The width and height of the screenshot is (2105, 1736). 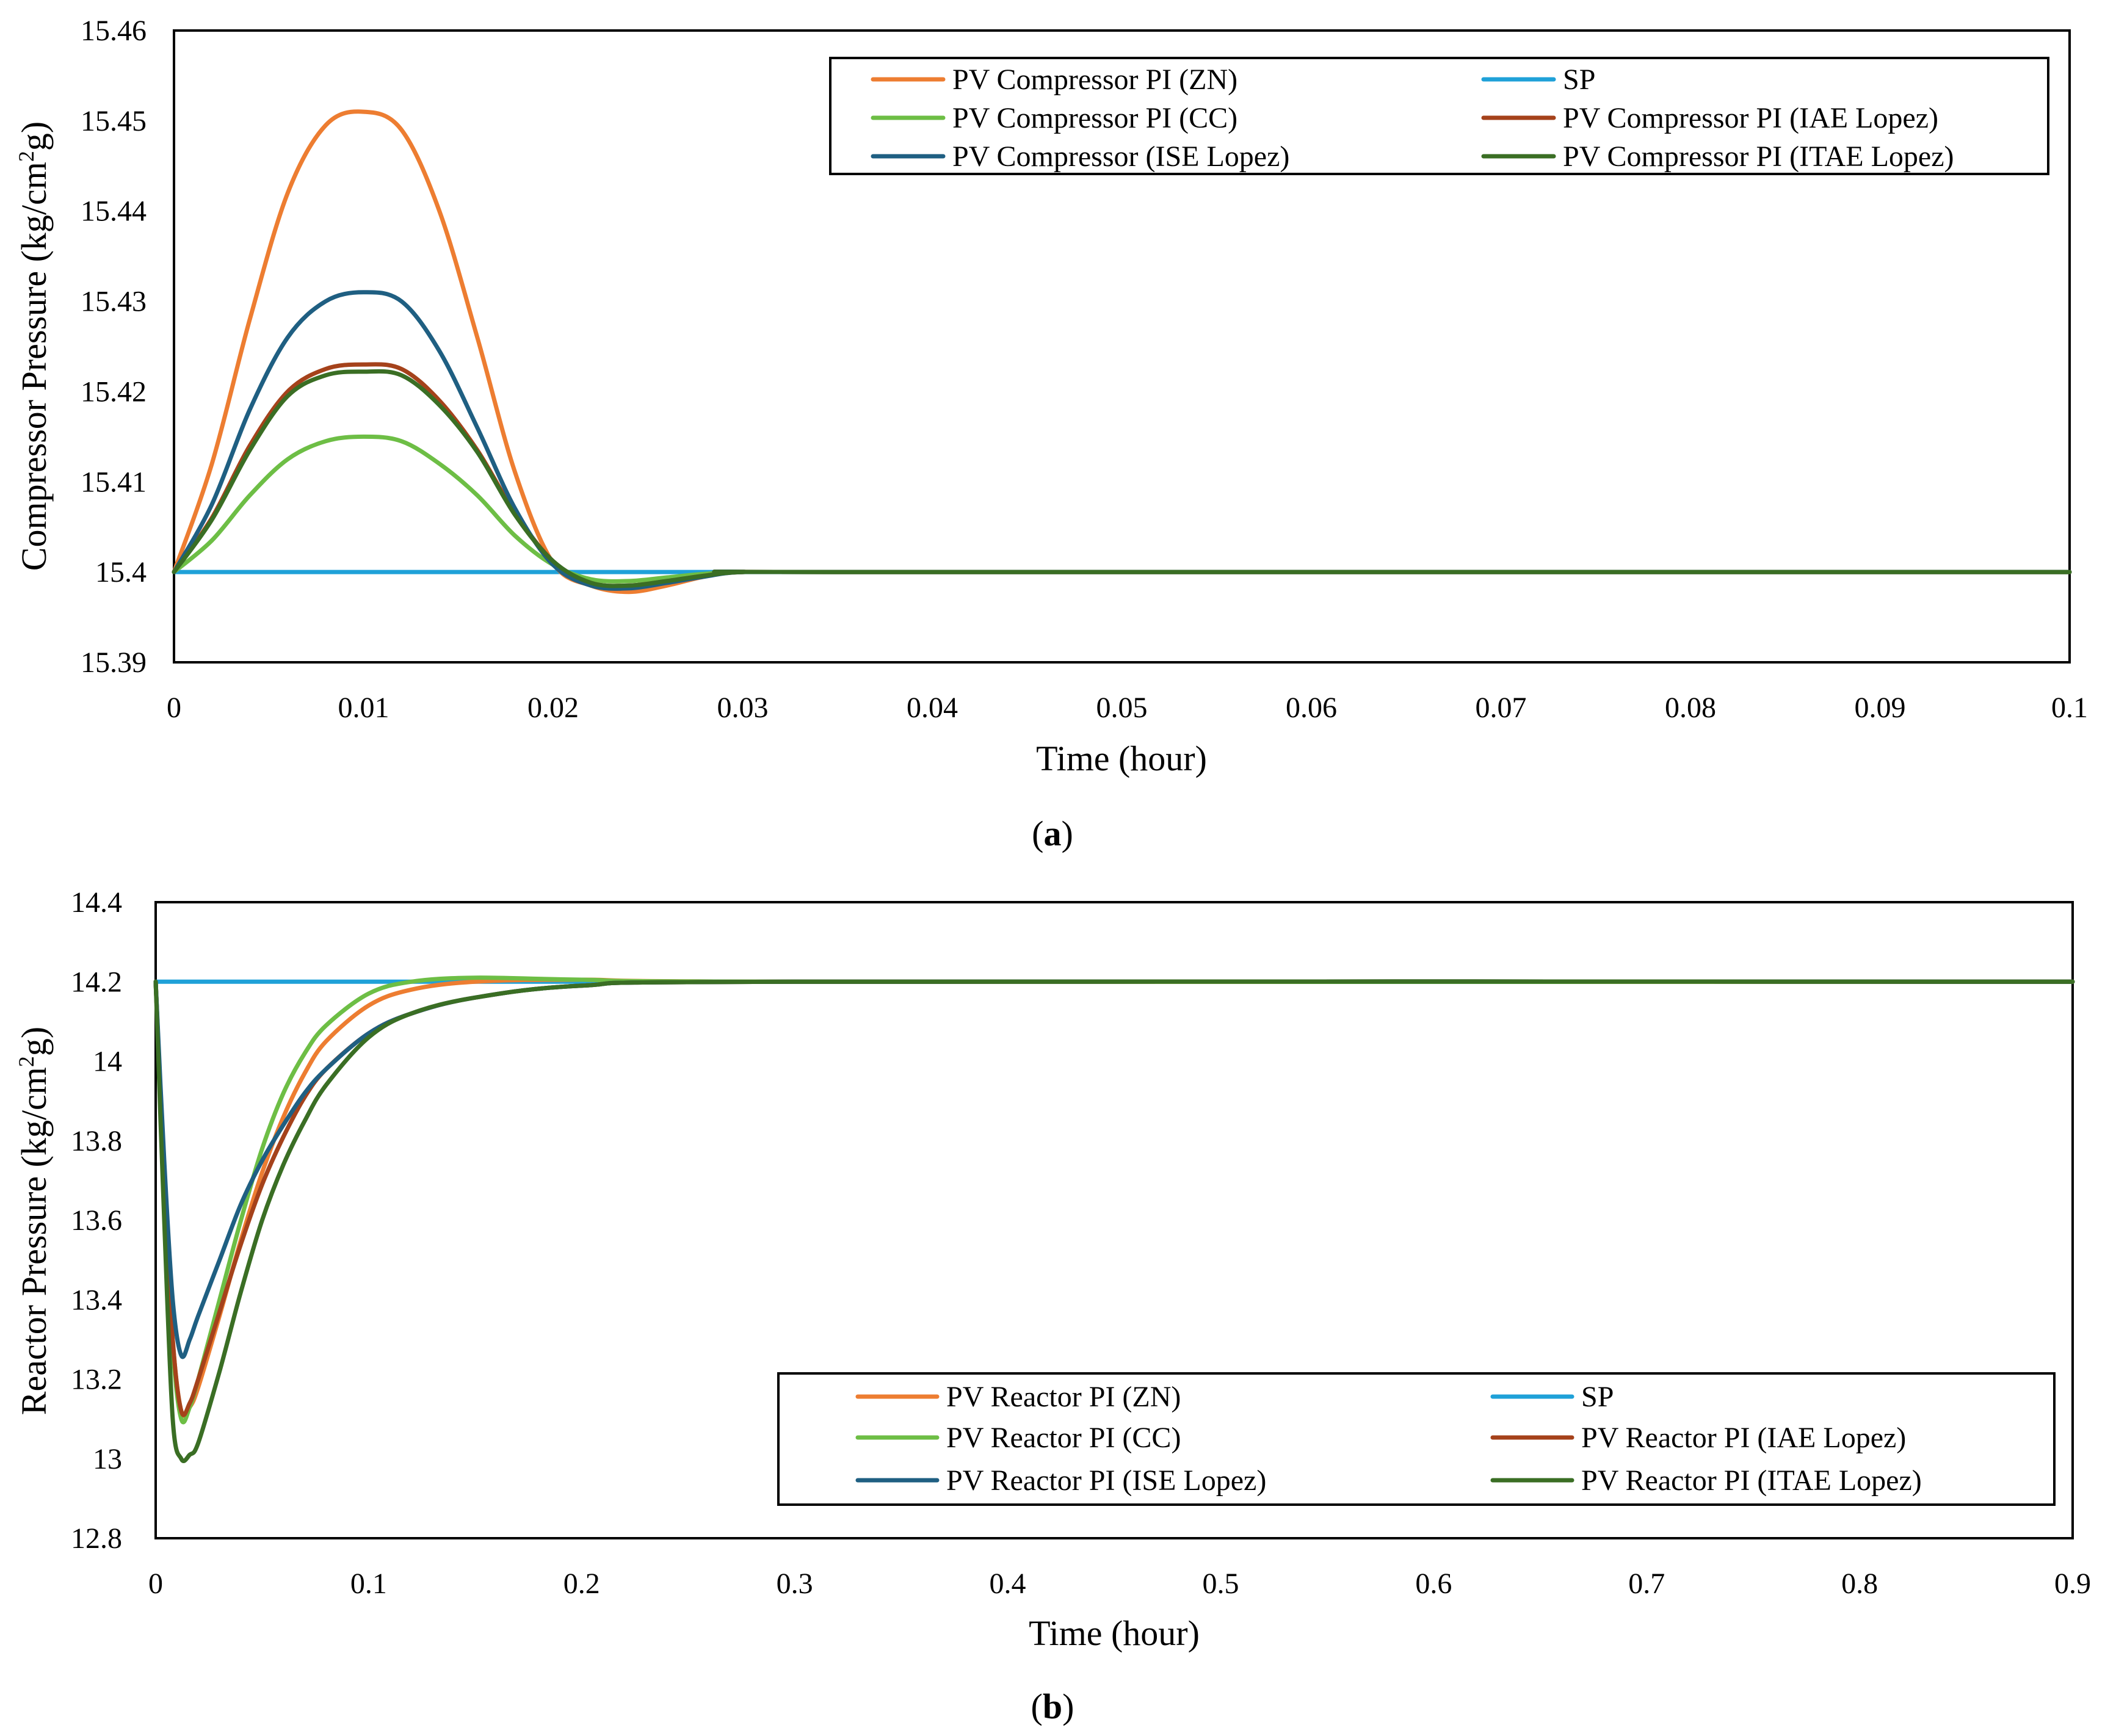 I want to click on x-tick-labels-a: 0 0.01 0.02 0.03 0.04 0.05 0.06 0.07 0.08 0.09 0.1, so click(x=1127, y=708).